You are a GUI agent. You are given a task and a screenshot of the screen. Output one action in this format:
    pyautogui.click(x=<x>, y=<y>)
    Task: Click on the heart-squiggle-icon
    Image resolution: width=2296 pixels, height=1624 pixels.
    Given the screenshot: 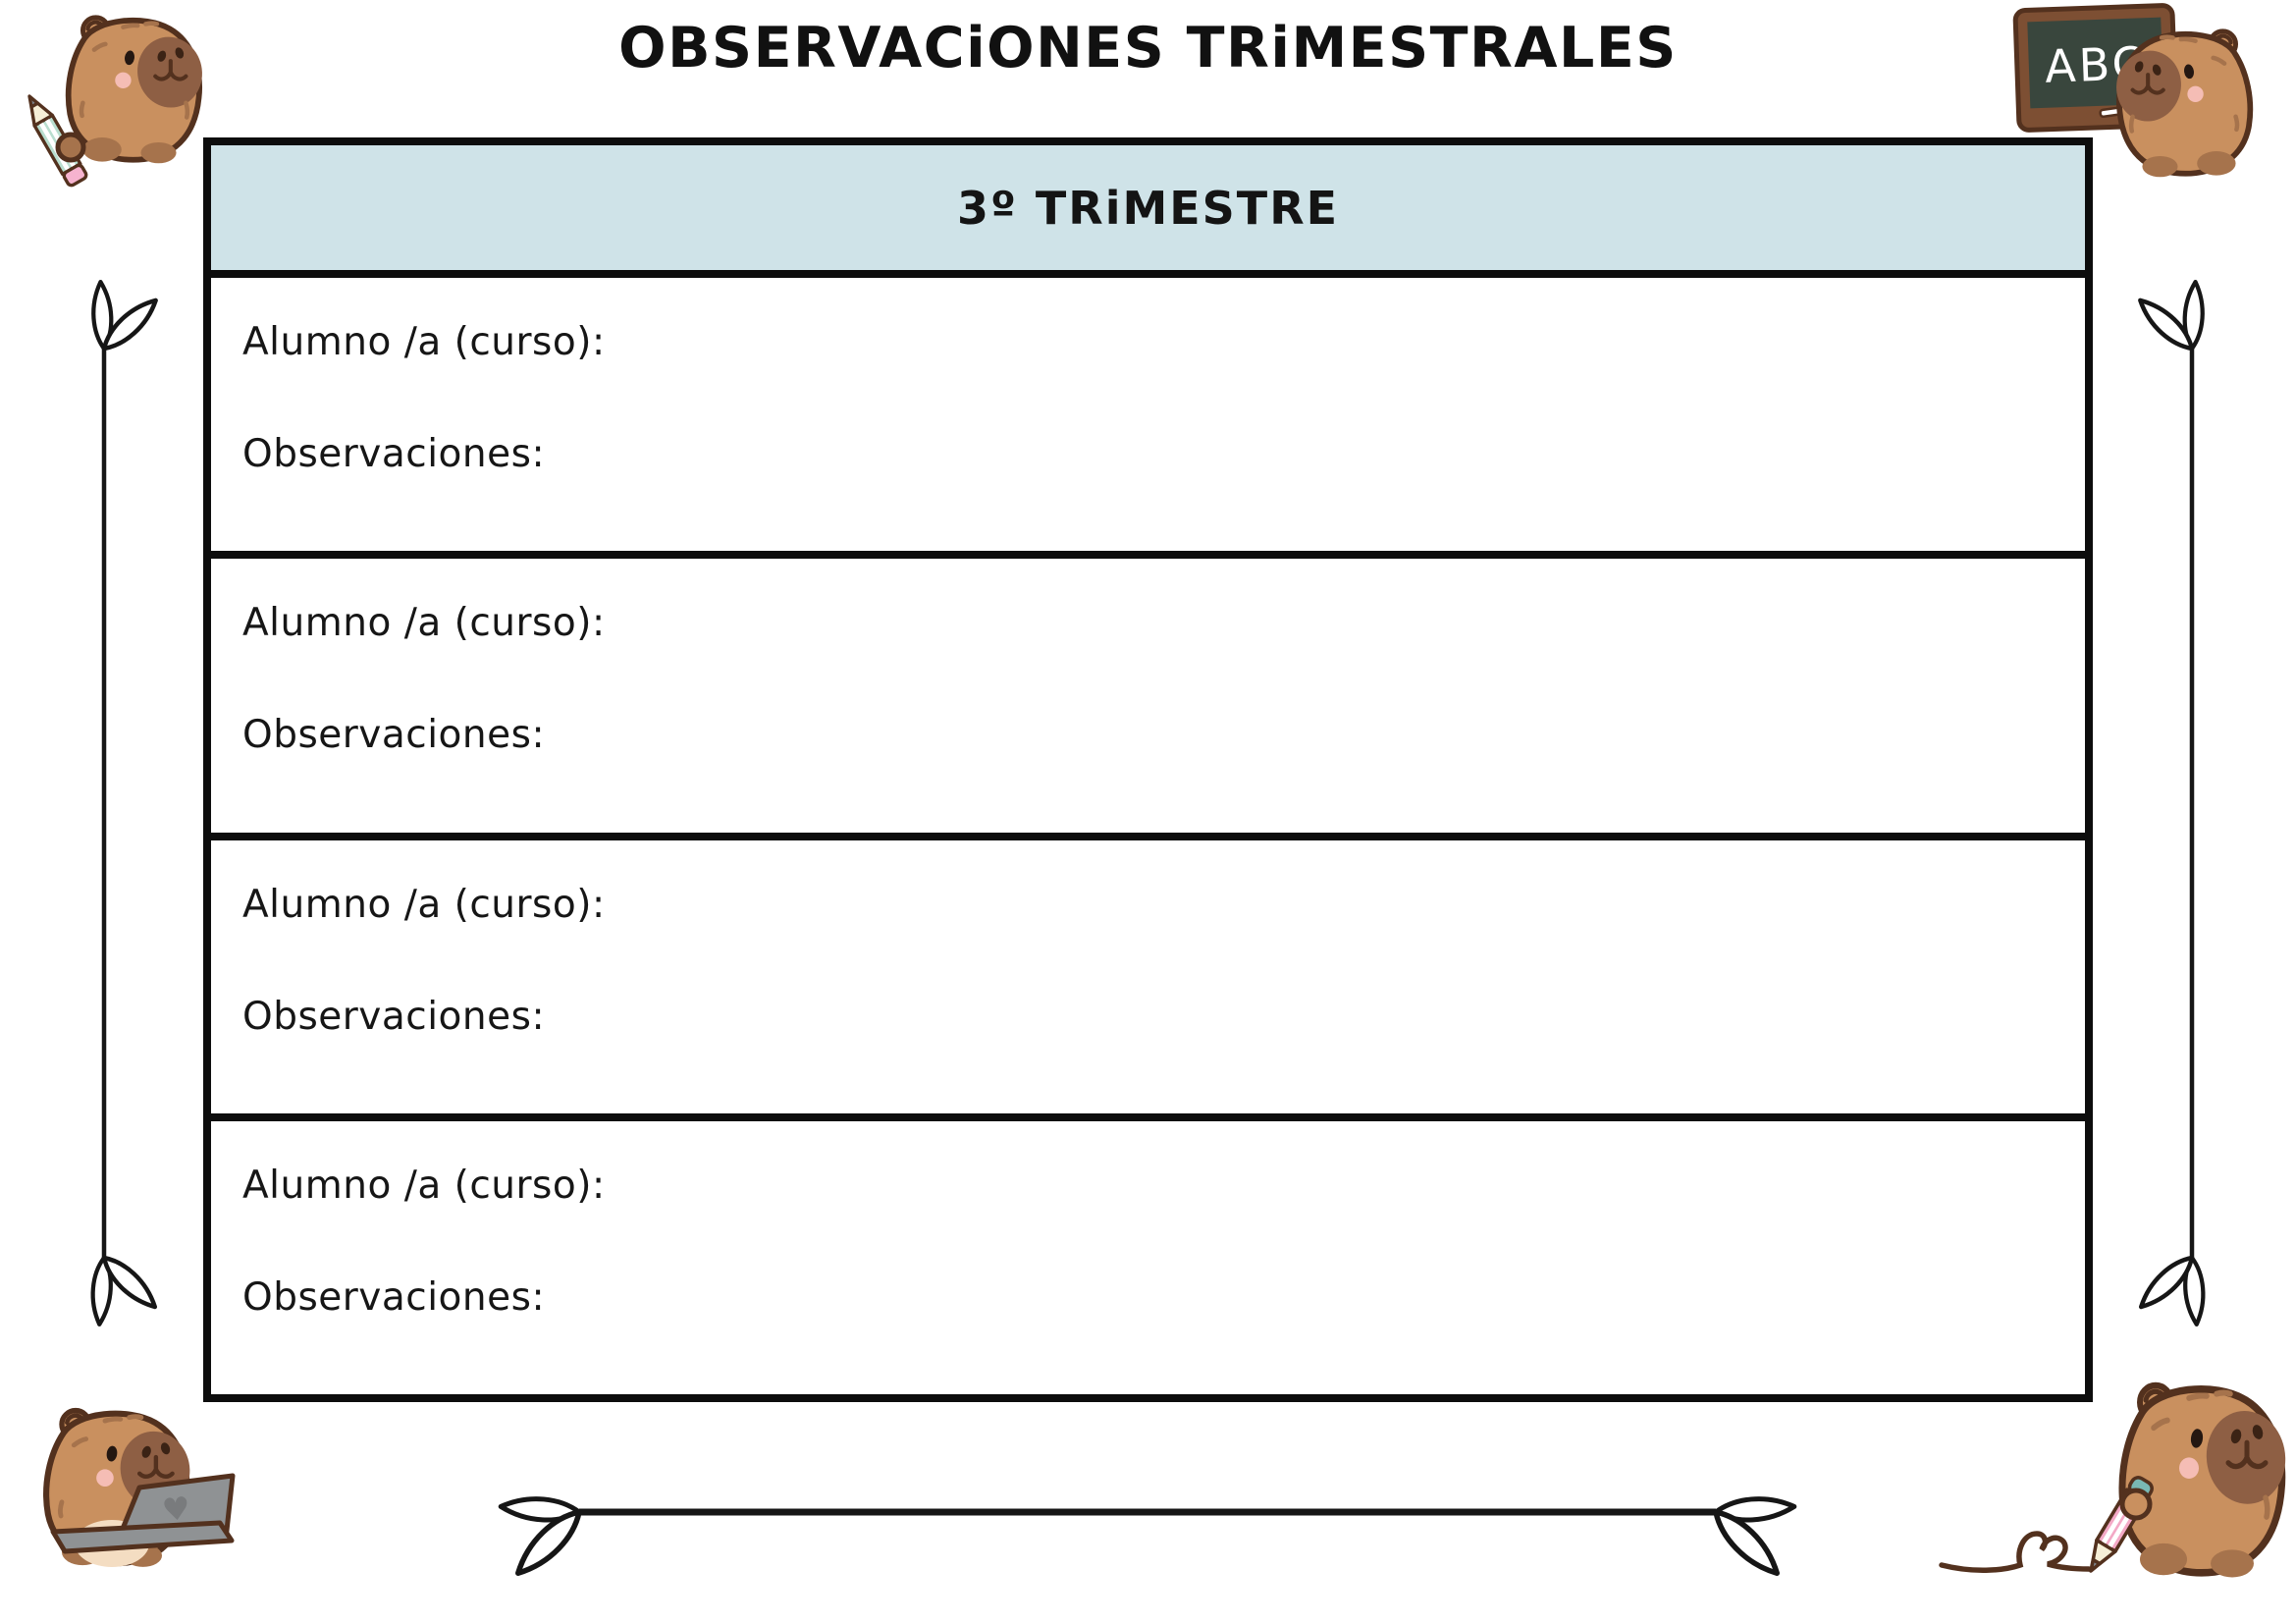 What is the action you would take?
    pyautogui.click(x=2016, y=1552)
    